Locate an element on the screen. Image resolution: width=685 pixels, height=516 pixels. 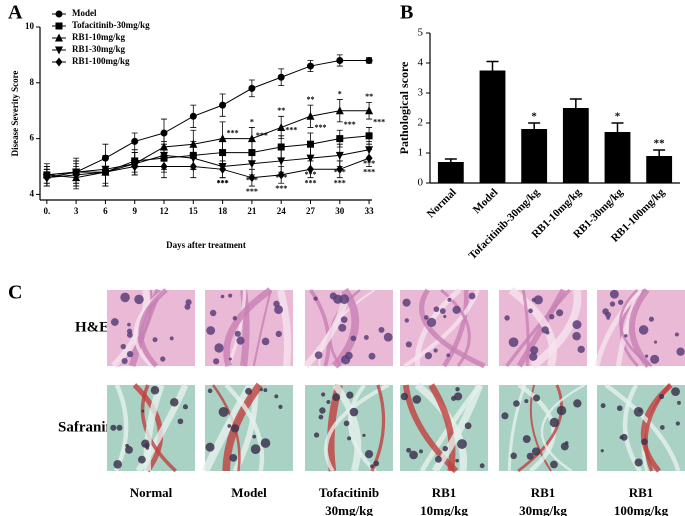
y-tick-label: 10 is located at coordinates (30, 26).